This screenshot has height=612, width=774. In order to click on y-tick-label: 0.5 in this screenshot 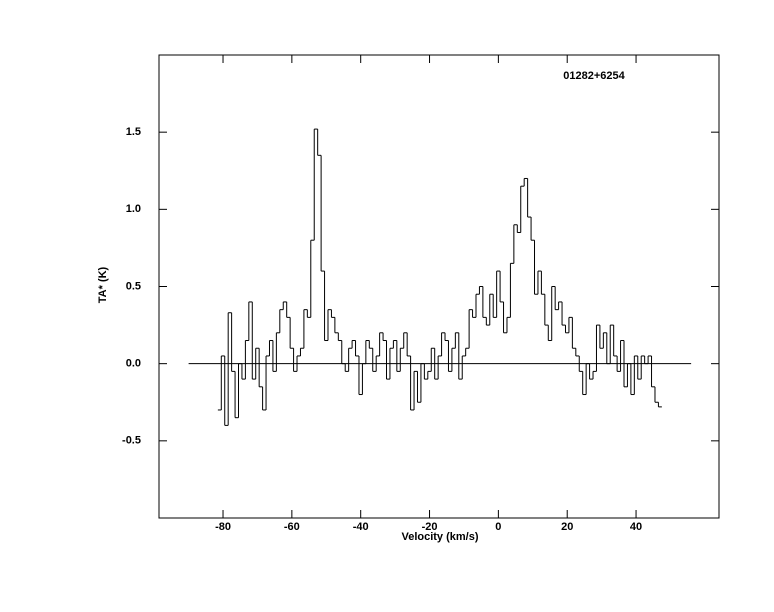, I will do `click(133, 286)`.